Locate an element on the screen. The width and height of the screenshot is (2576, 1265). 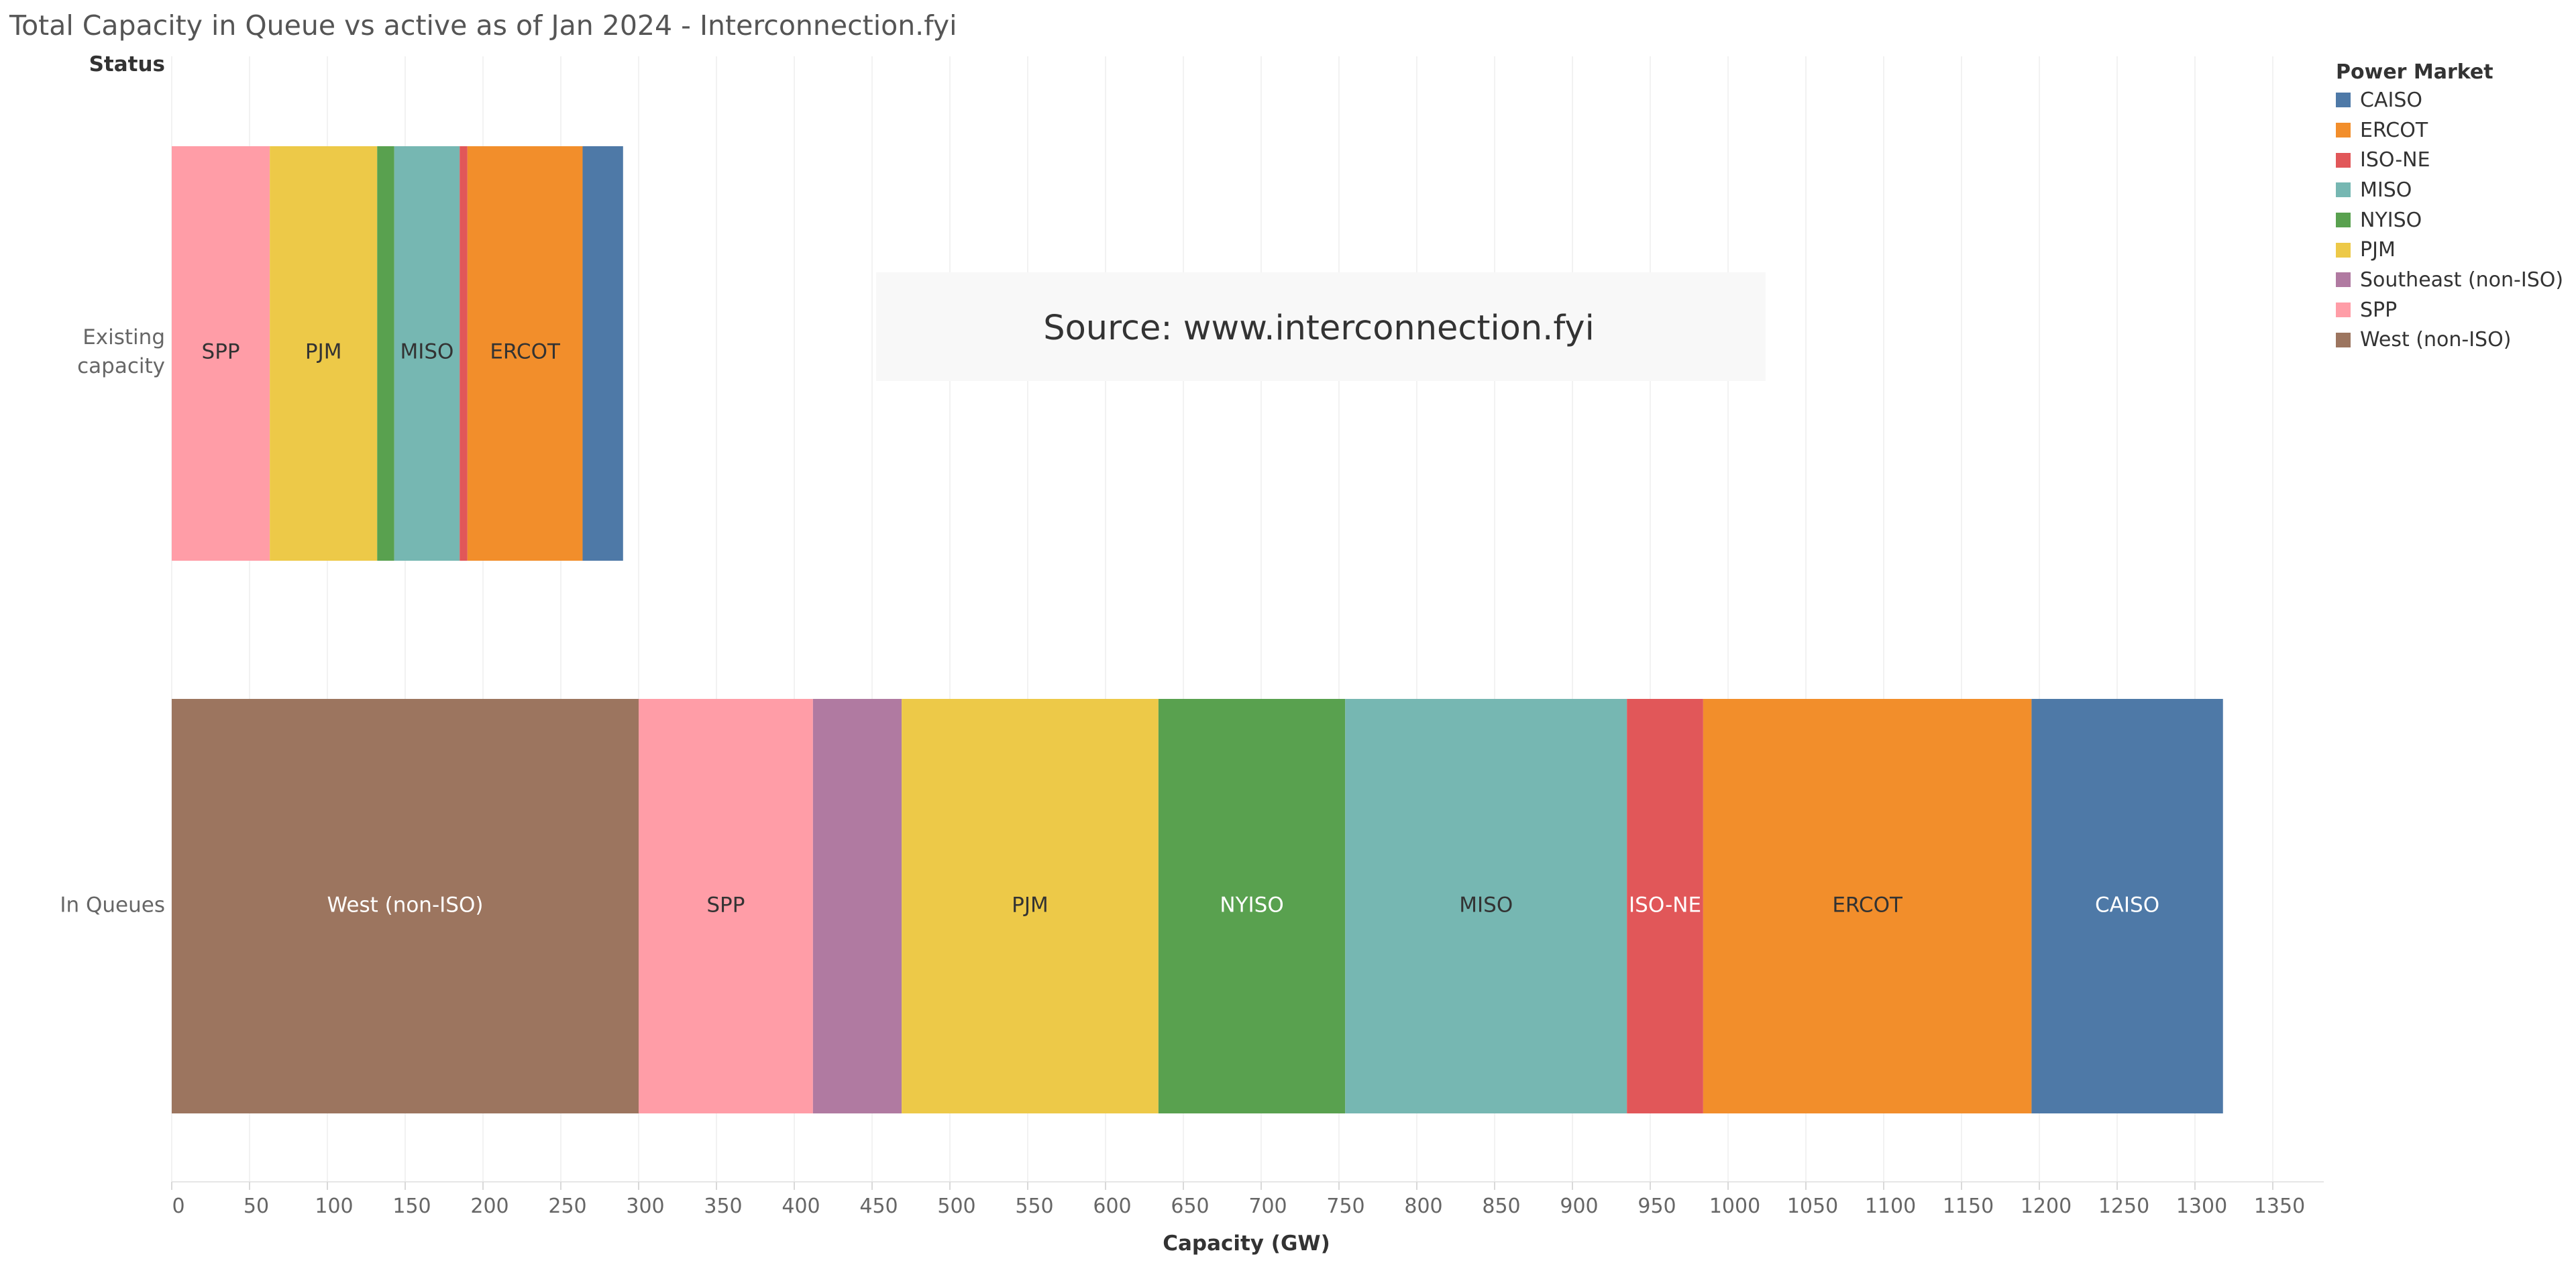
legend-label-nyiso: NYISO is located at coordinates (2391, 220).